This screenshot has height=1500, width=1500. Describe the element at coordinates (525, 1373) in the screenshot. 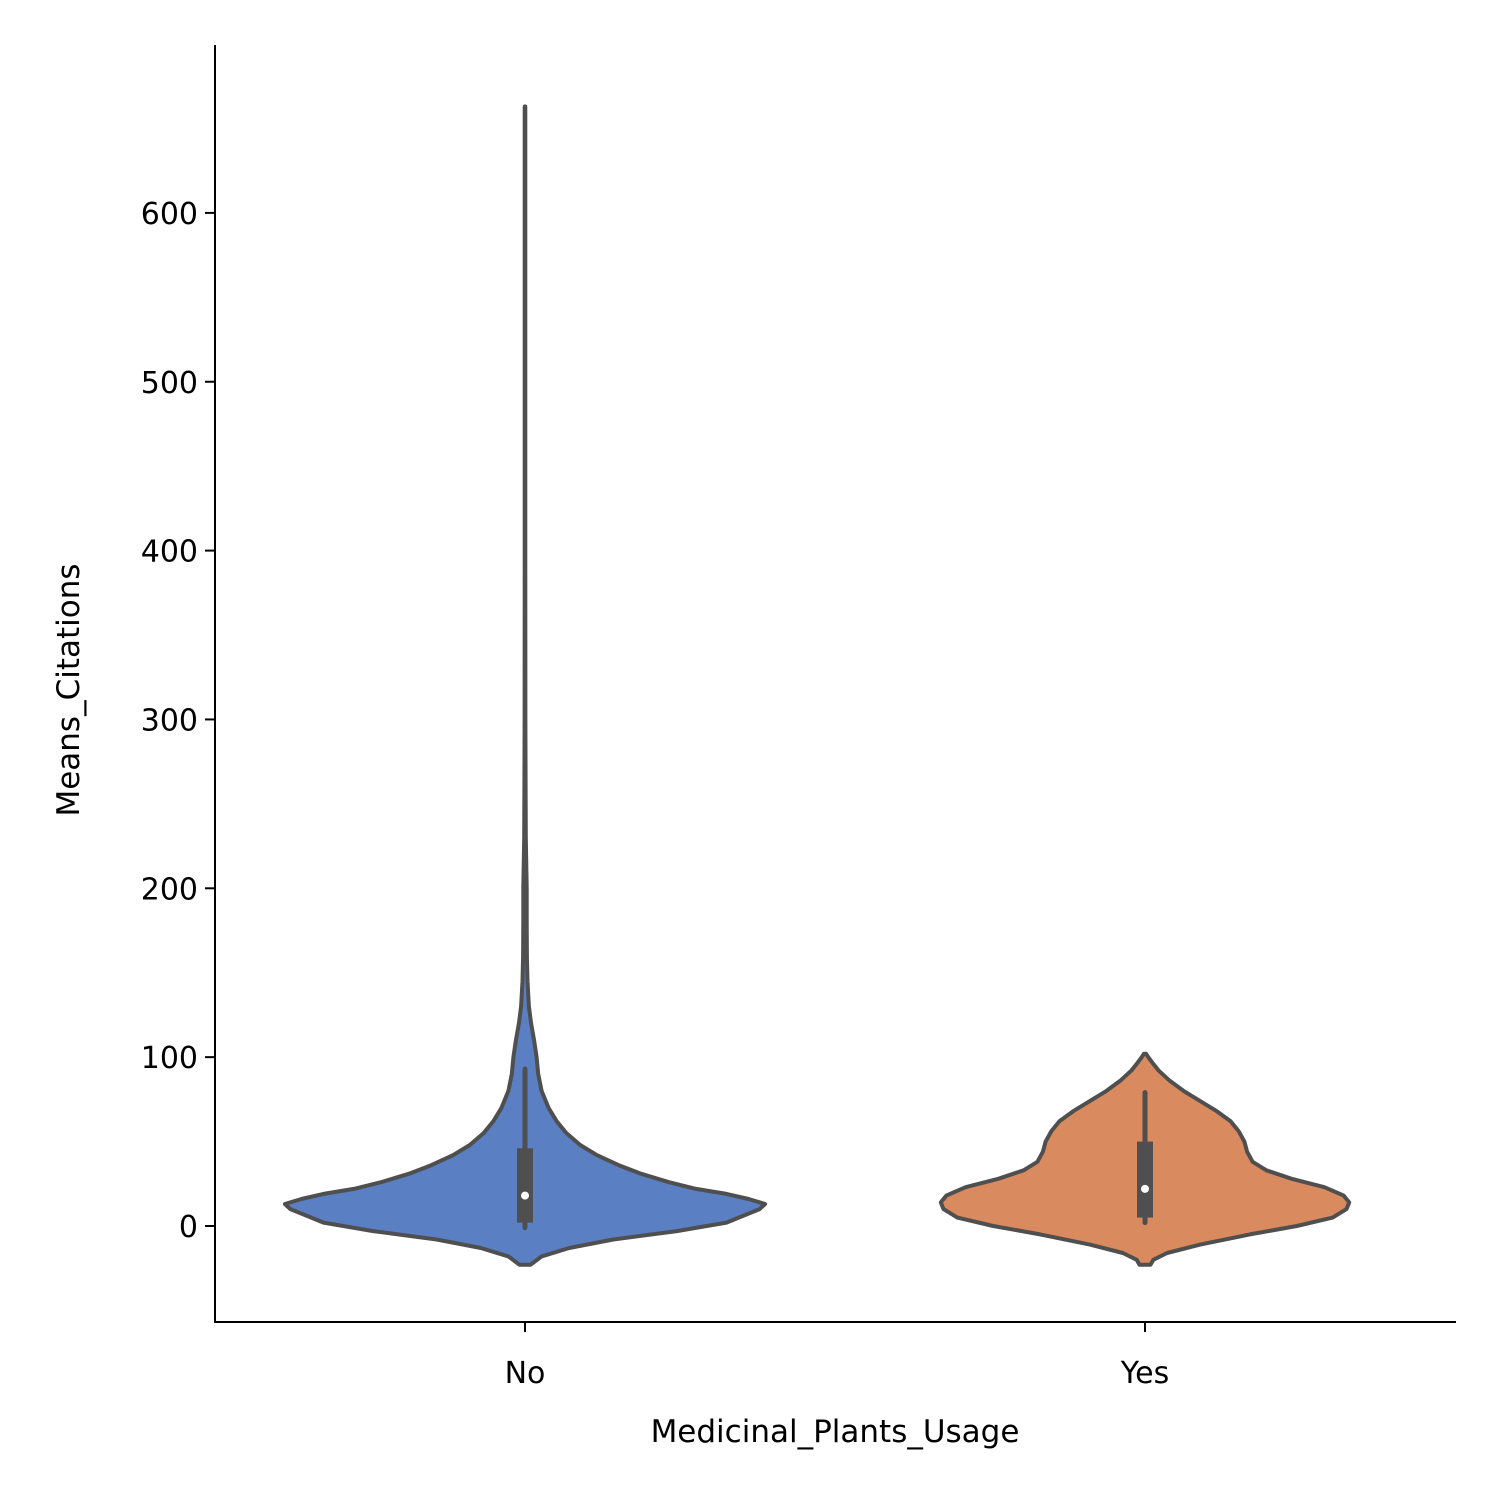

I see `x-tick-label: No` at that location.